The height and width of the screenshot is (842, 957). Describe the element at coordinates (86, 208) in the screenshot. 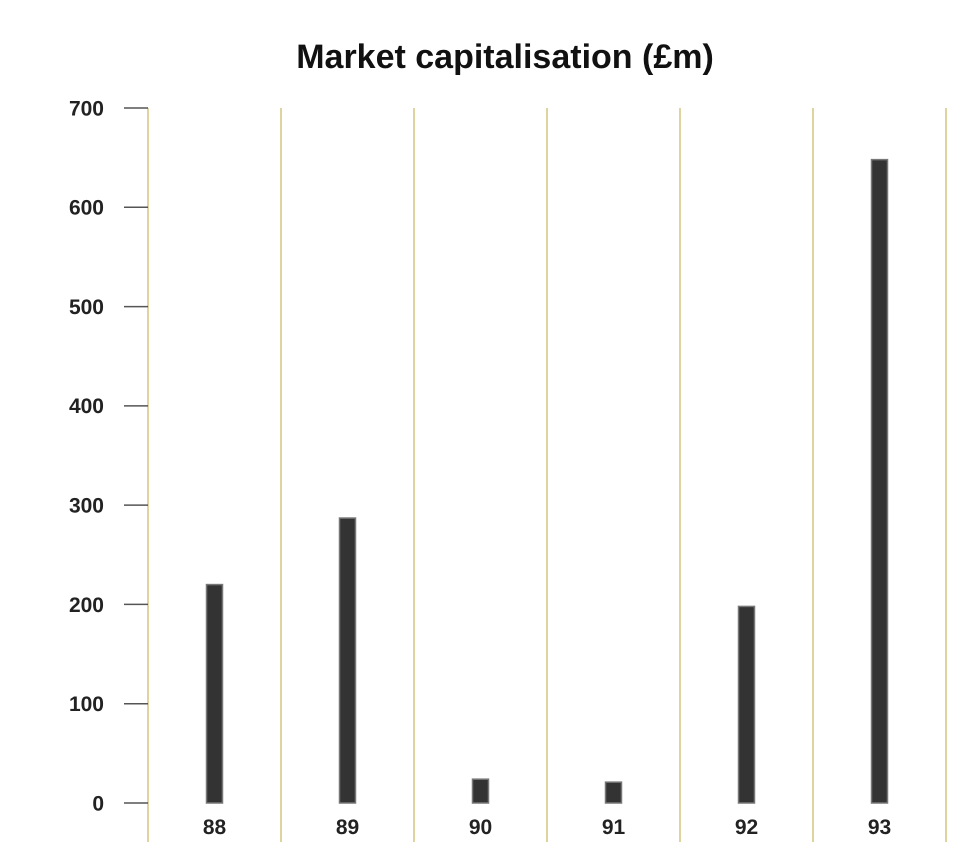

I see `y-tick-label: 600` at that location.